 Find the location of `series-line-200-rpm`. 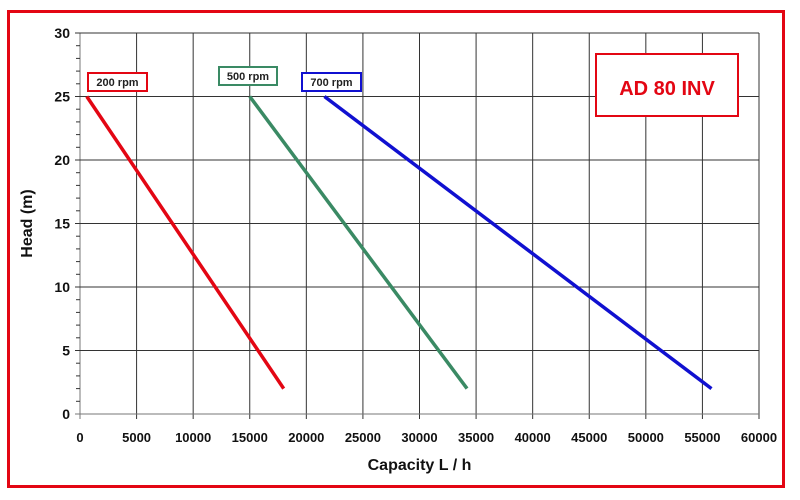

series-line-200-rpm is located at coordinates (185, 242).